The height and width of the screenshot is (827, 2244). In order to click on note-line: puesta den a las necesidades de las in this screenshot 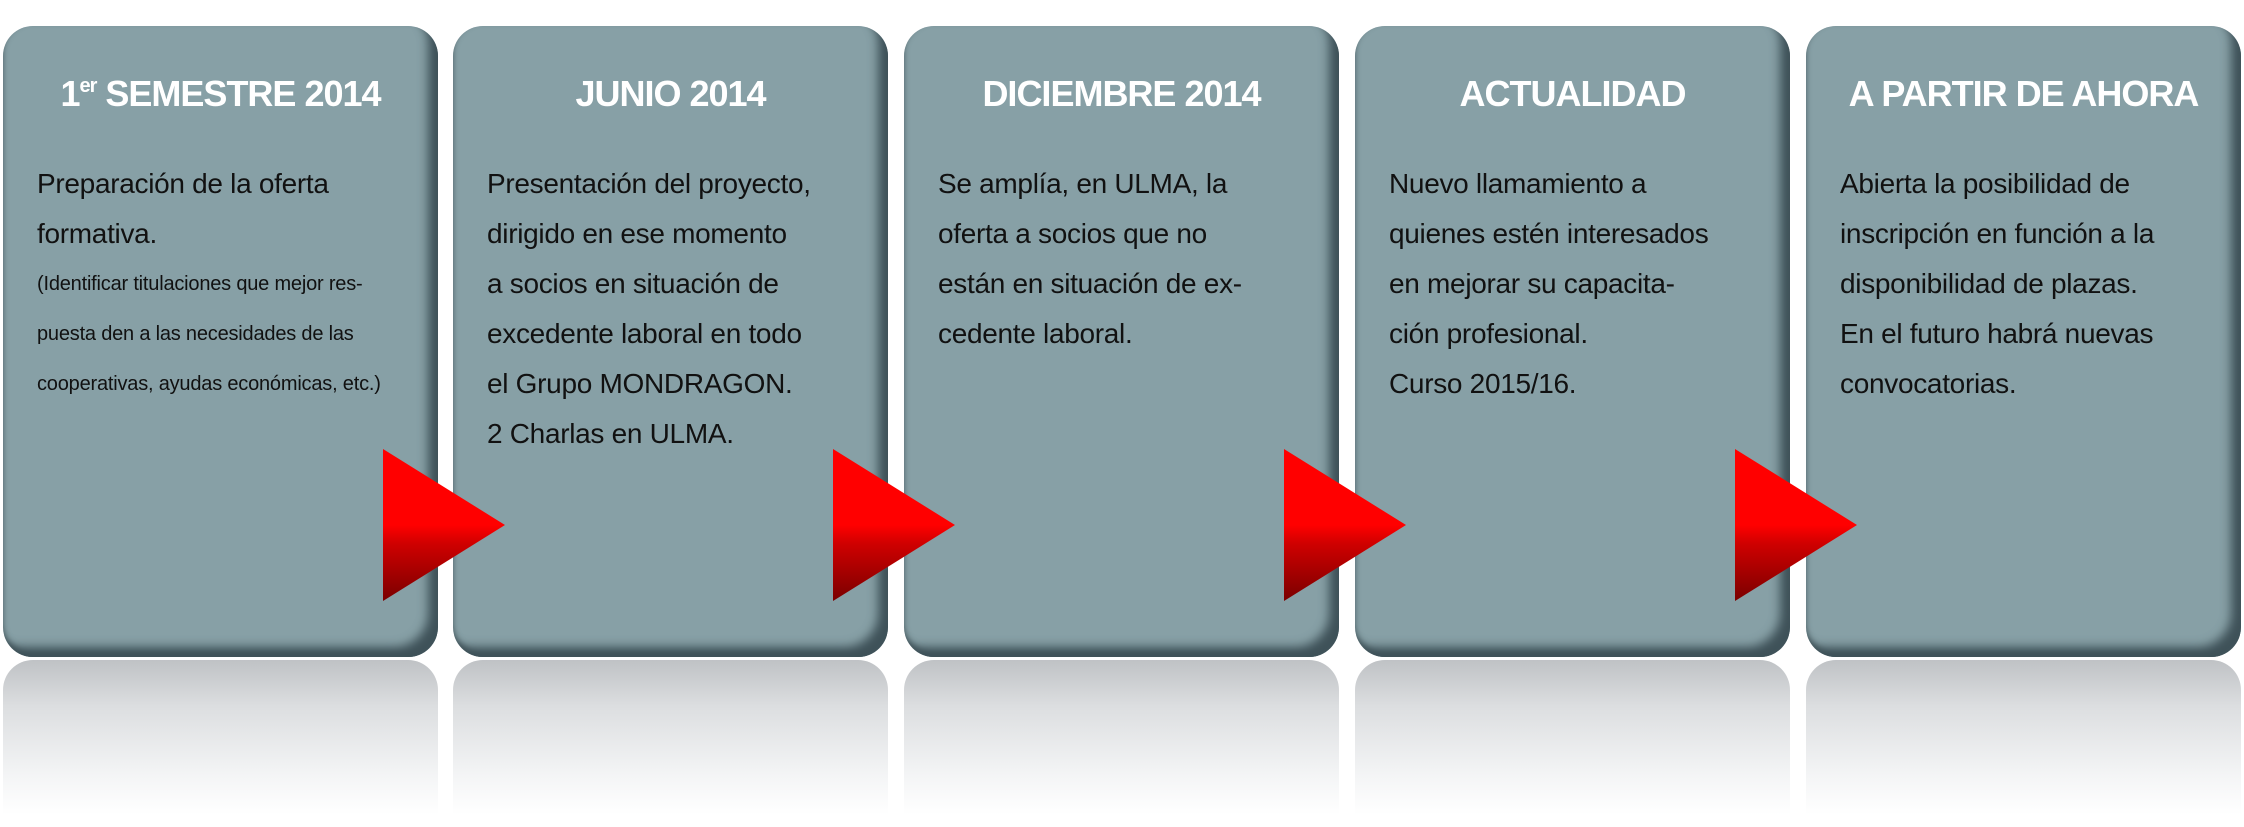, I will do `click(195, 334)`.